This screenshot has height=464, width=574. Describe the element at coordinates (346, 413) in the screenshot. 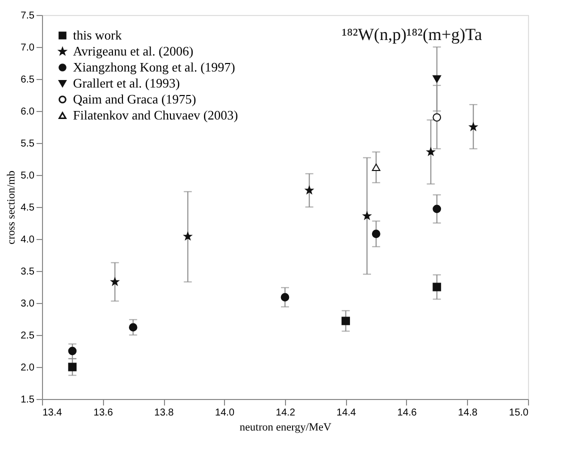

I see `x-tick-label: 14.4` at that location.